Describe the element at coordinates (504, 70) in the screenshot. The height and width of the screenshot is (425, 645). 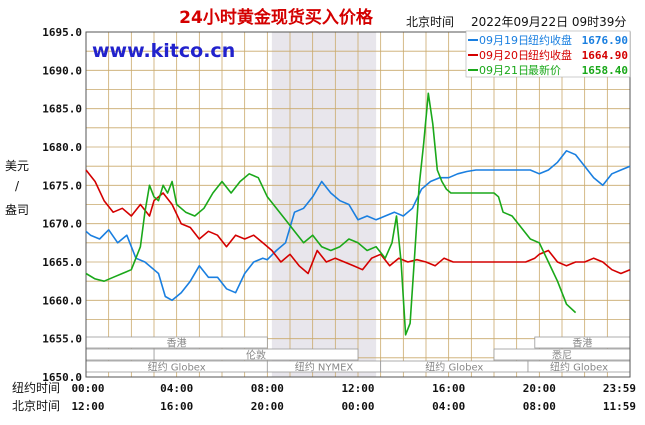
I see `legend-series-name: 09月21日` at that location.